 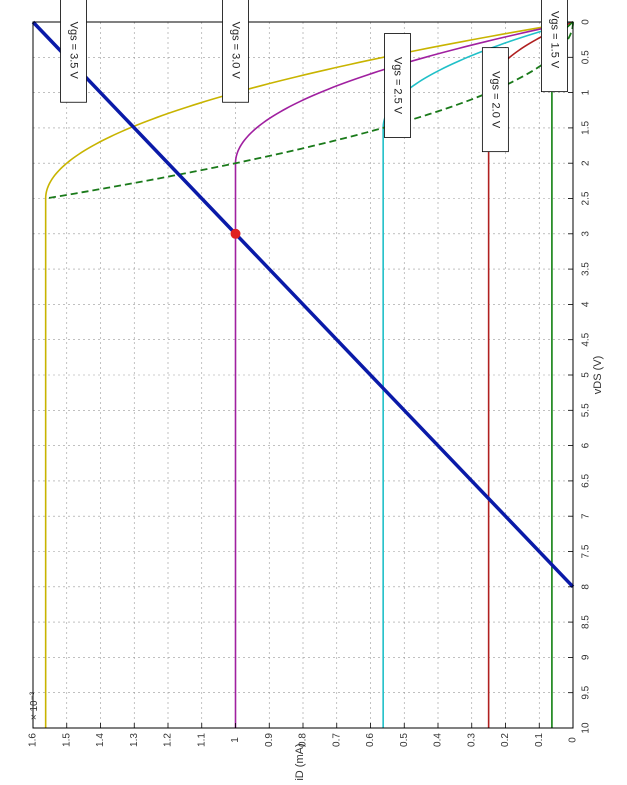 What do you see at coordinates (33, 740) in the screenshot?
I see `tick-label-y: 1.6` at bounding box center [33, 740].